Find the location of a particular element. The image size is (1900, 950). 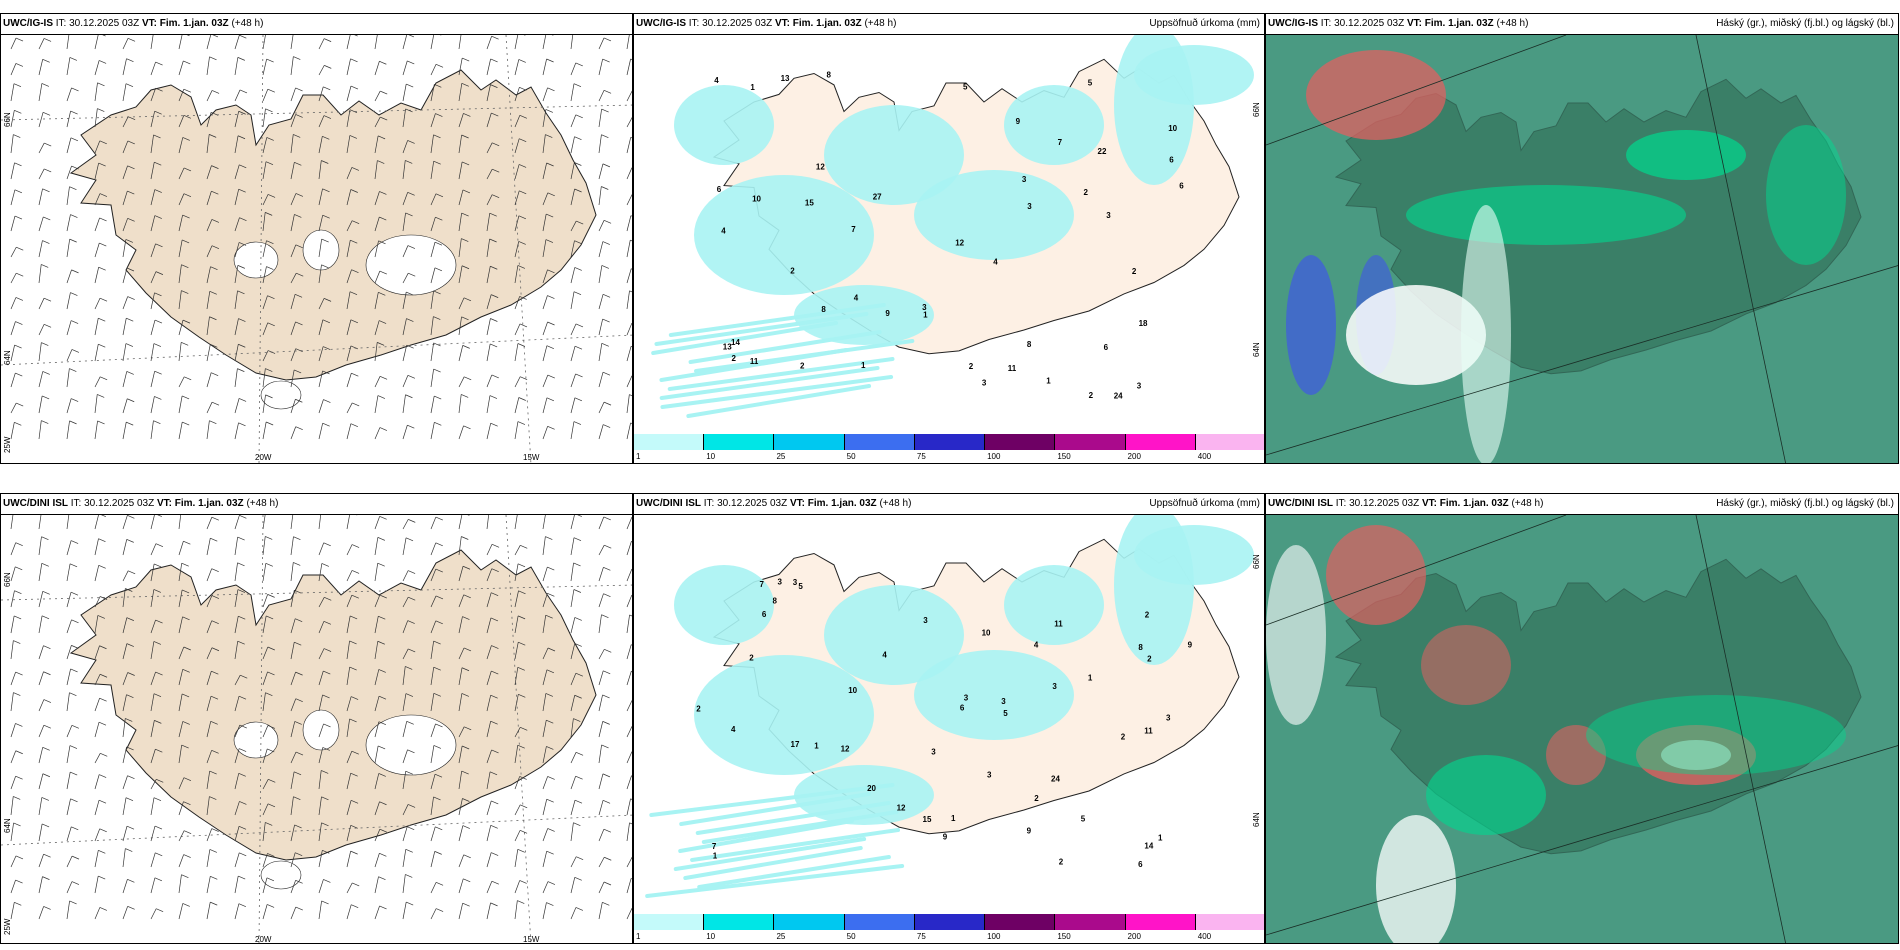

precip-area is located at coordinates (1054, 125).